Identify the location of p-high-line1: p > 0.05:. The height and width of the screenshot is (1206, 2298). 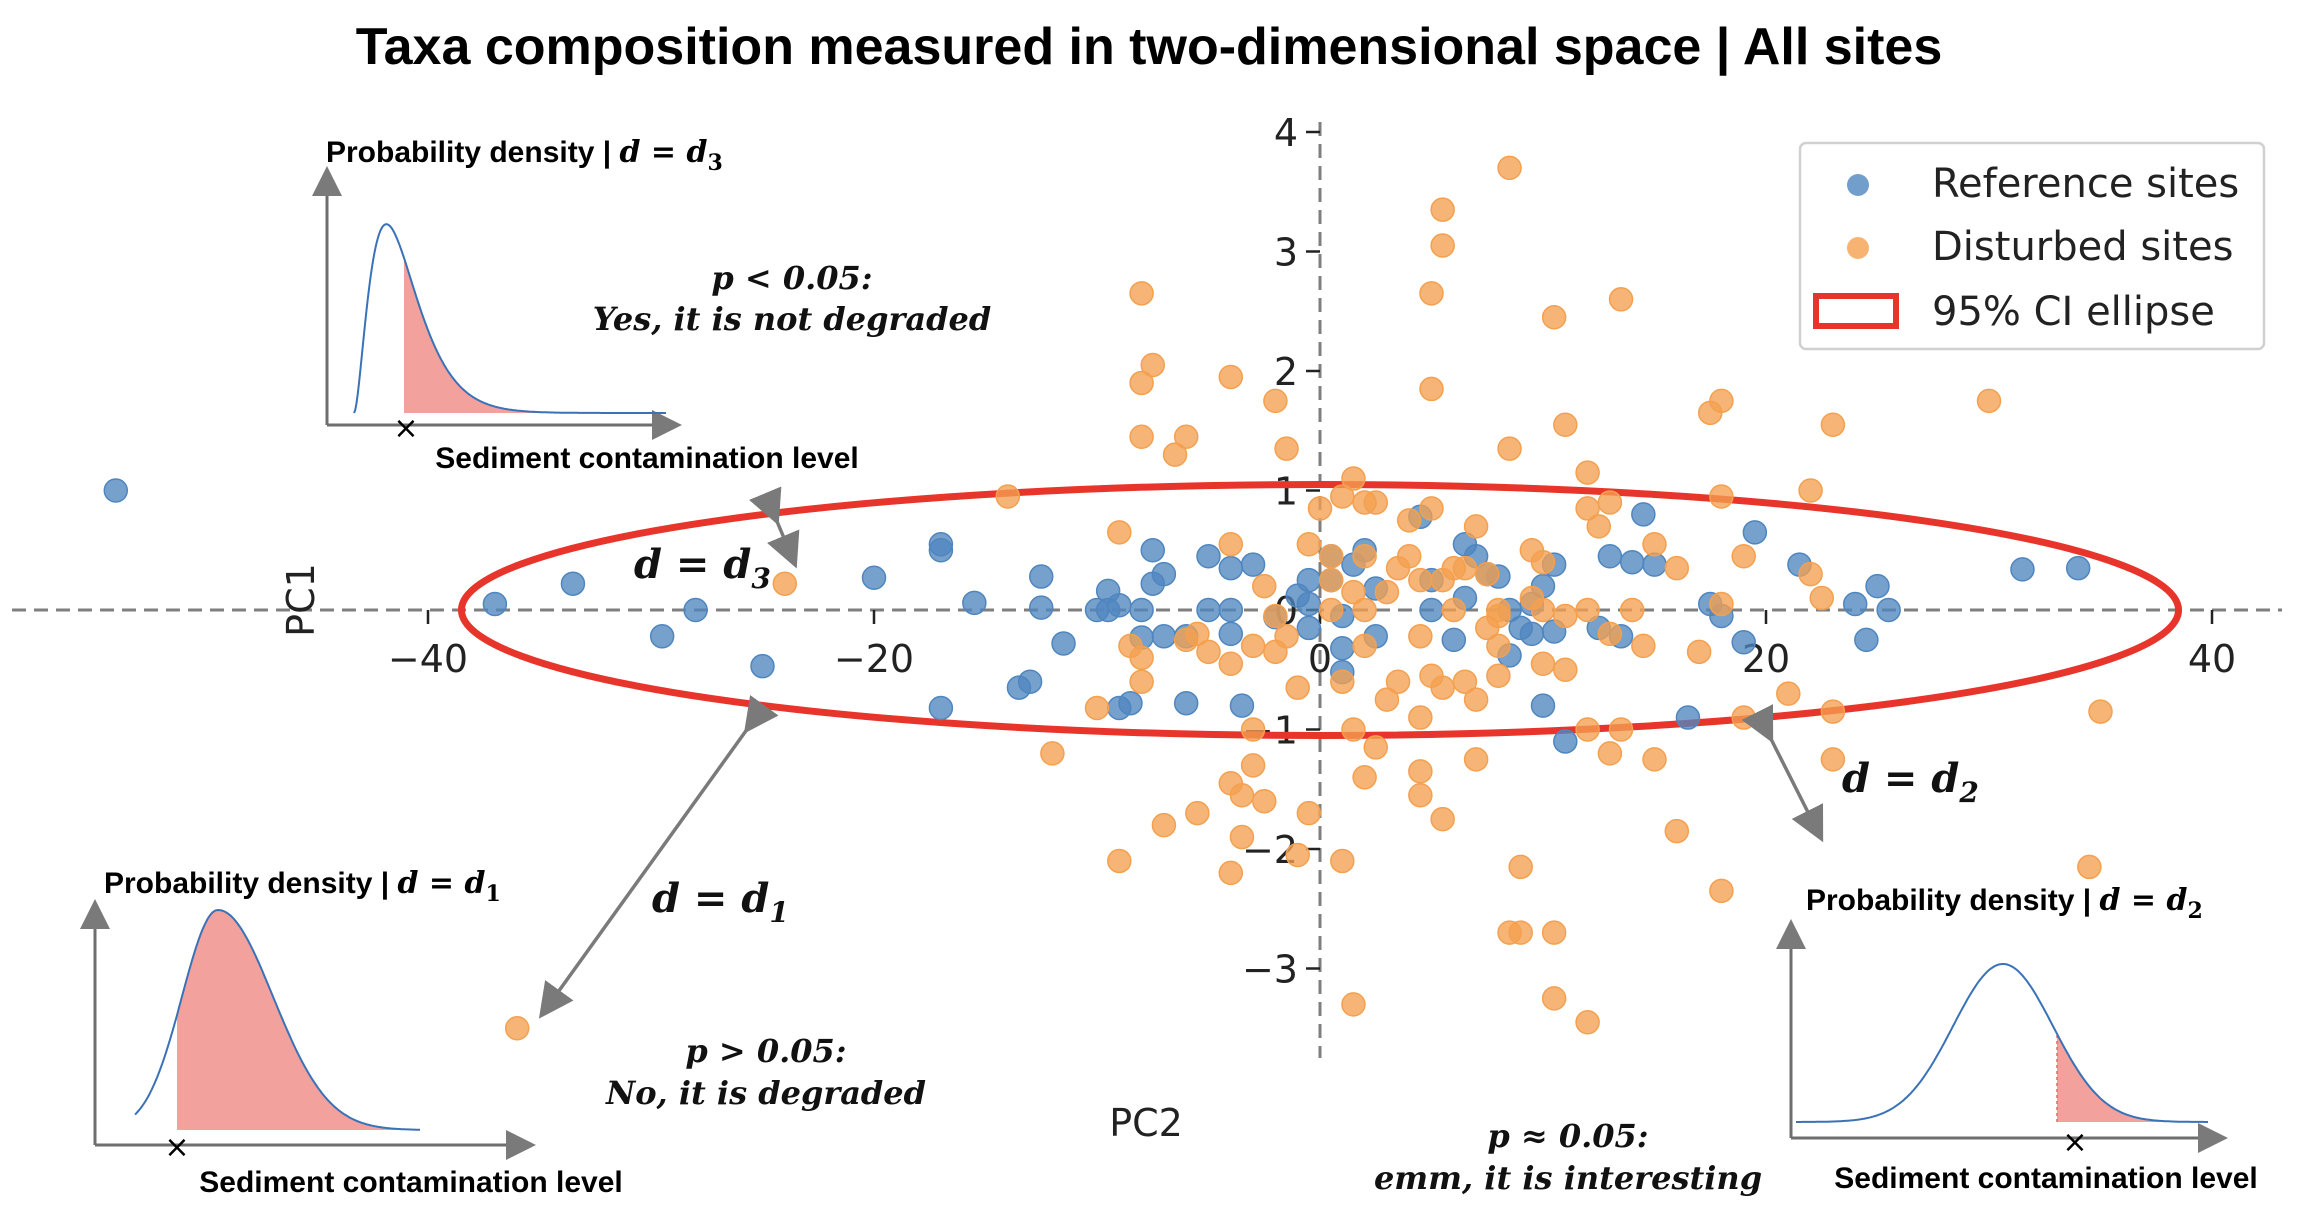
(765, 1051).